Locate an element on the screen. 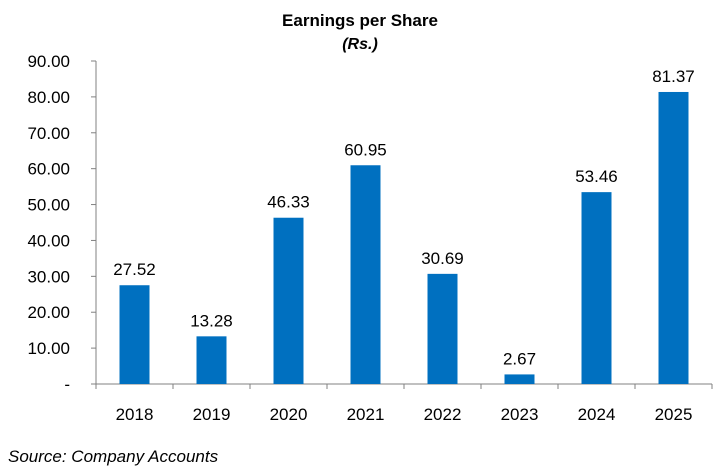 Image resolution: width=720 pixels, height=475 pixels. bar-2018 is located at coordinates (134, 334).